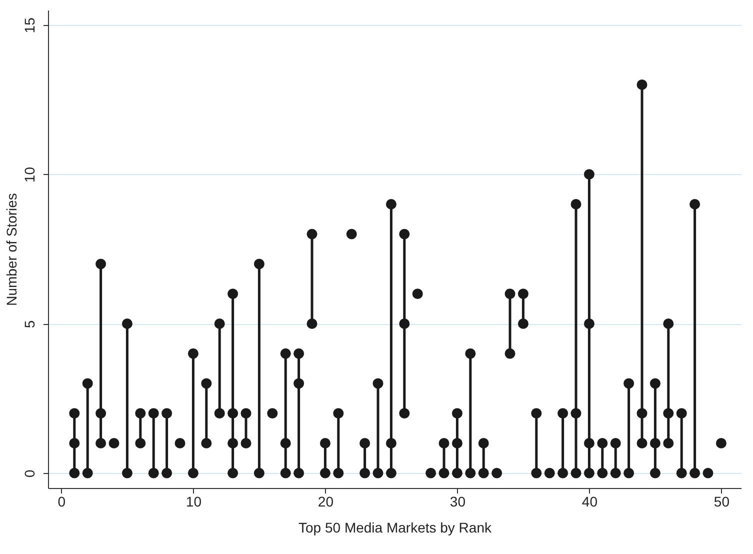 The height and width of the screenshot is (554, 753). I want to click on y-tick-label: 15, so click(30, 25).